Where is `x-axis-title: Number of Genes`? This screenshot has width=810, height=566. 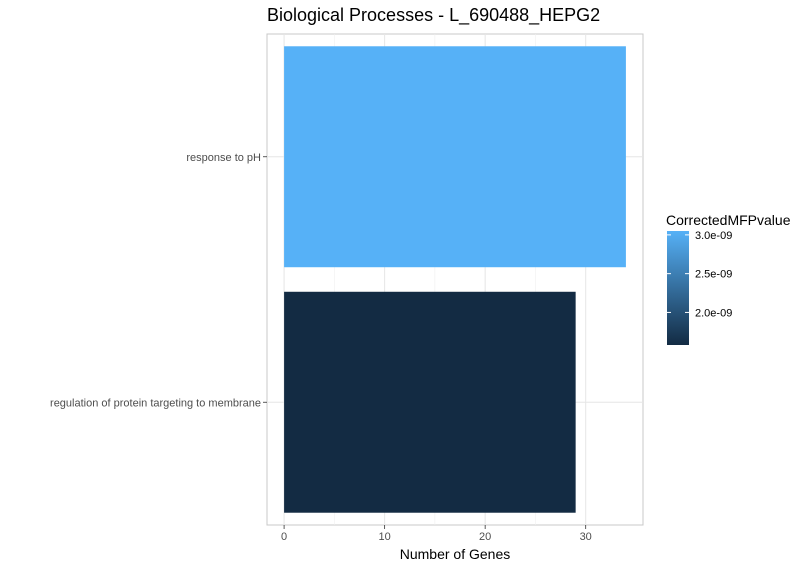
x-axis-title: Number of Genes is located at coordinates (455, 554).